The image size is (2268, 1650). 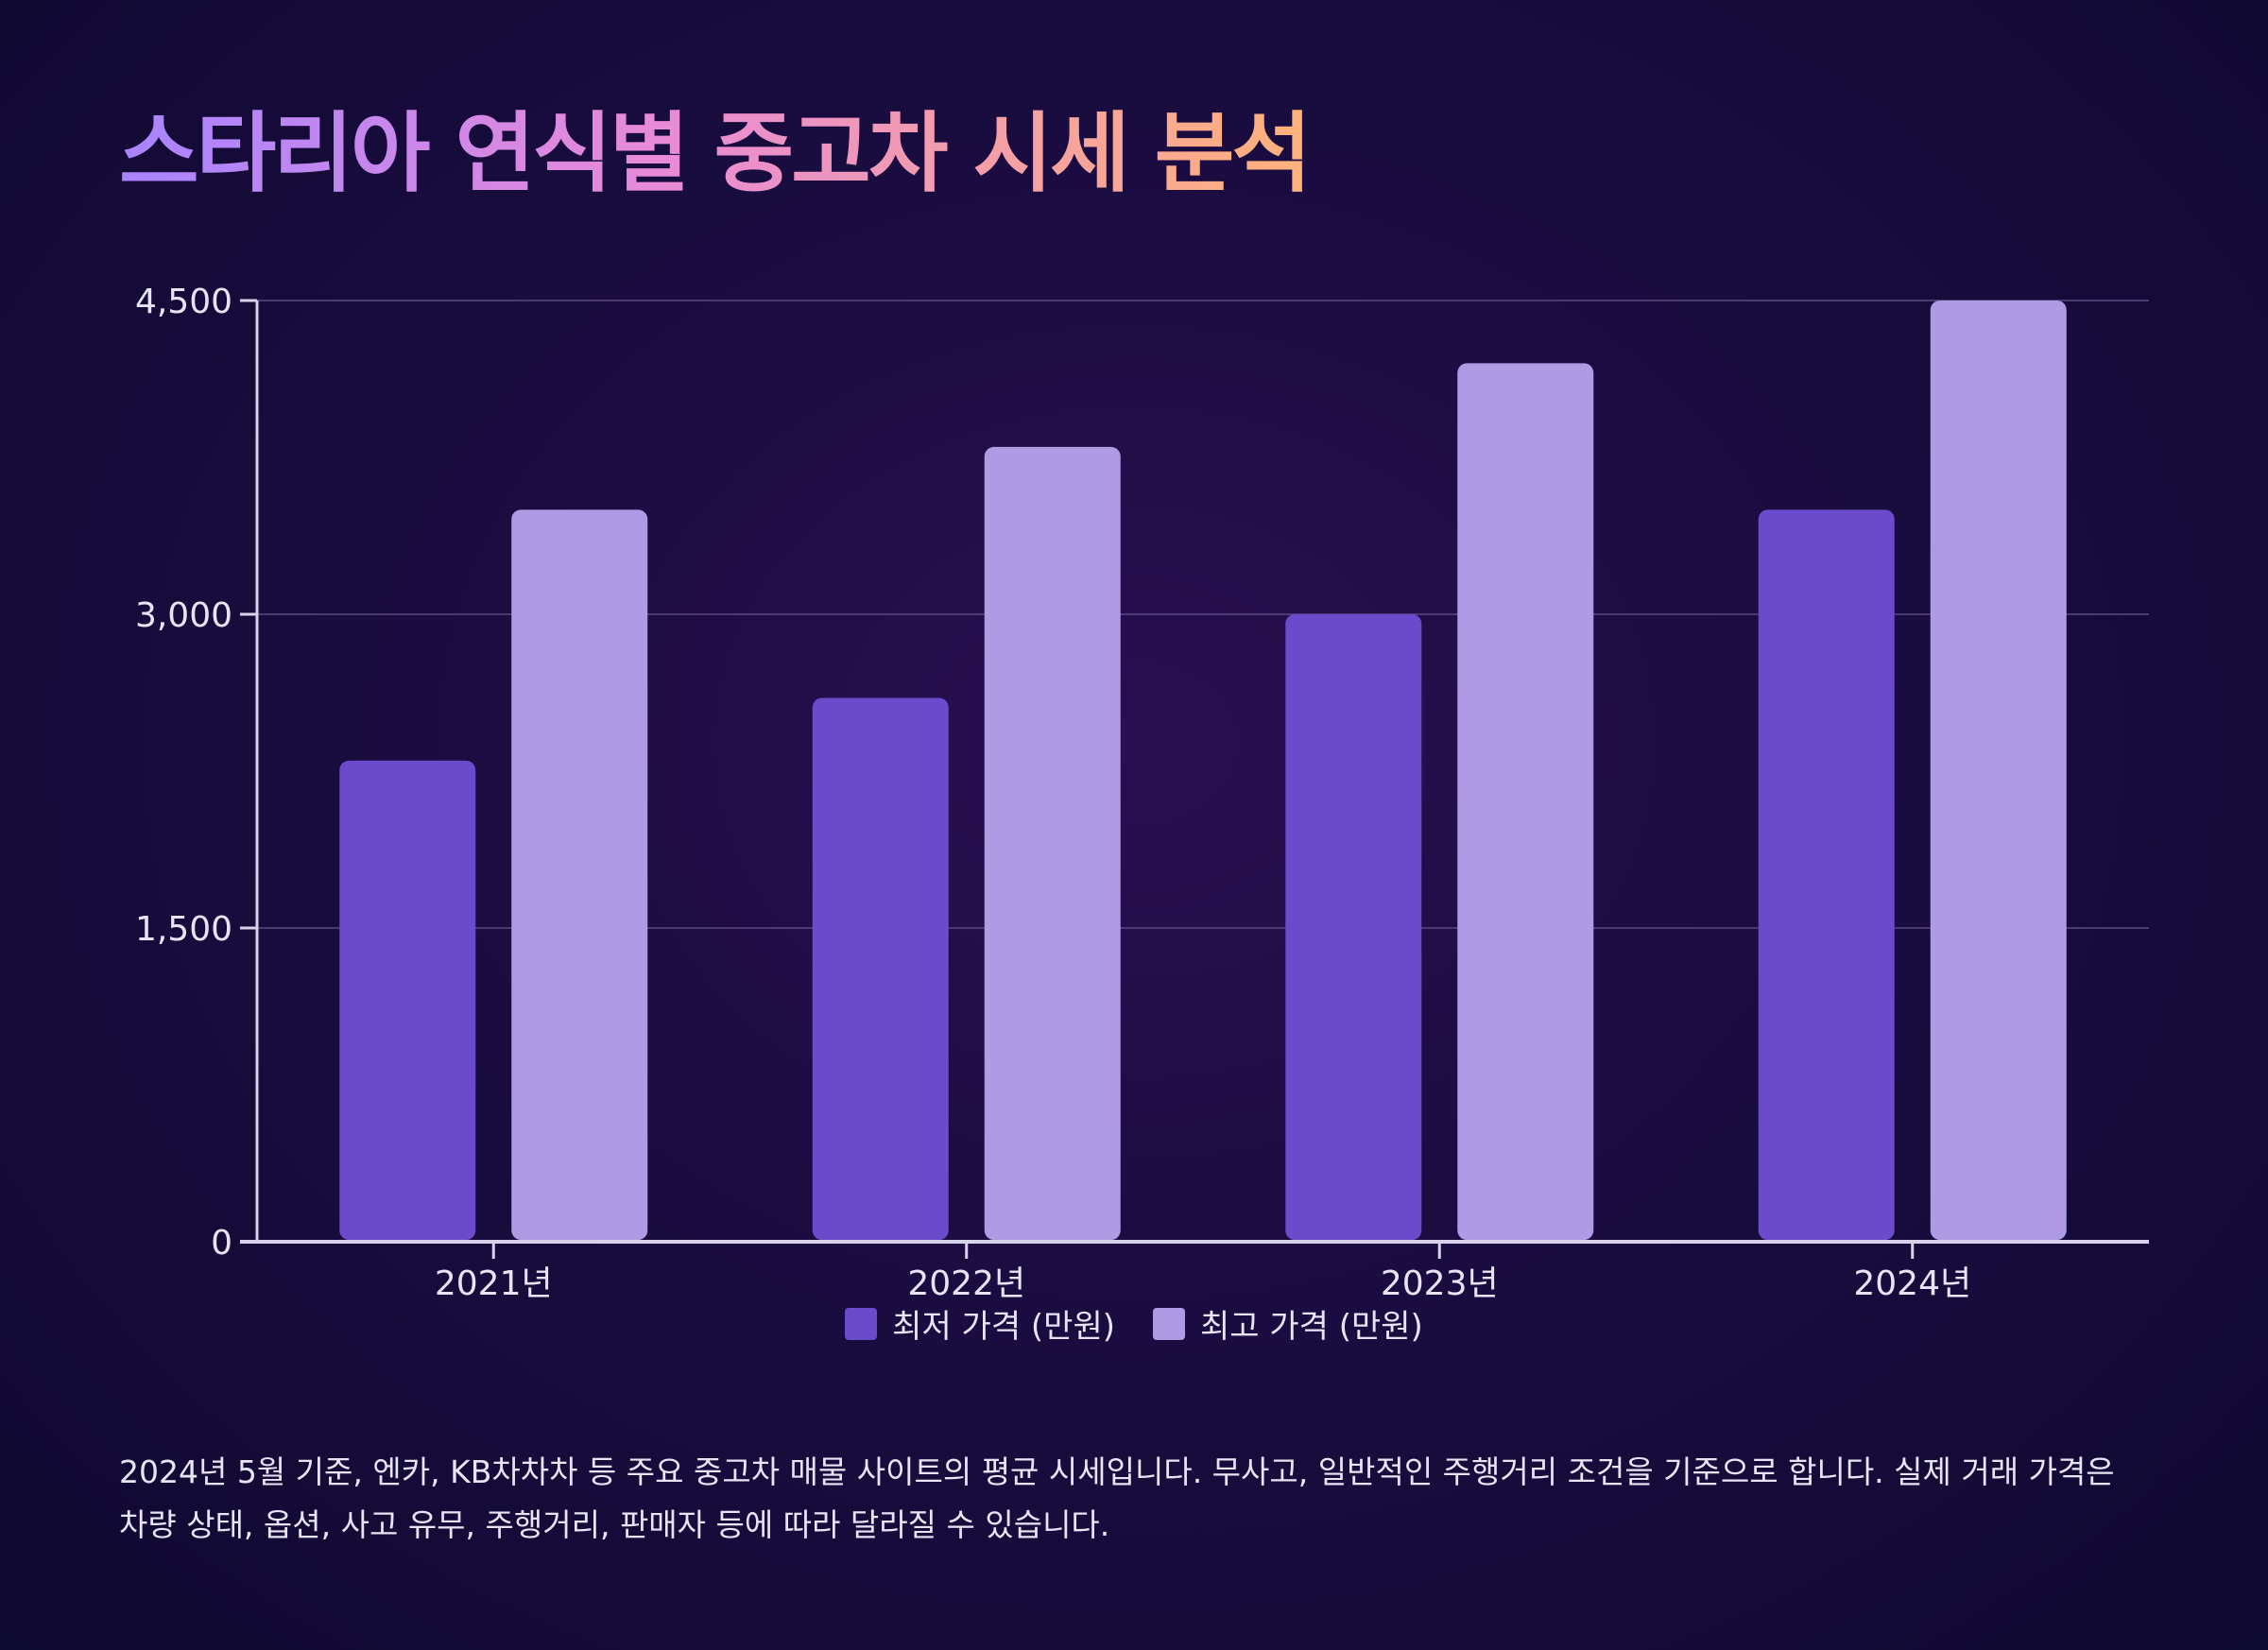 What do you see at coordinates (1134, 1323) in the screenshot?
I see `legend: 최저 가격 (만원) 최고 가격 (만원)` at bounding box center [1134, 1323].